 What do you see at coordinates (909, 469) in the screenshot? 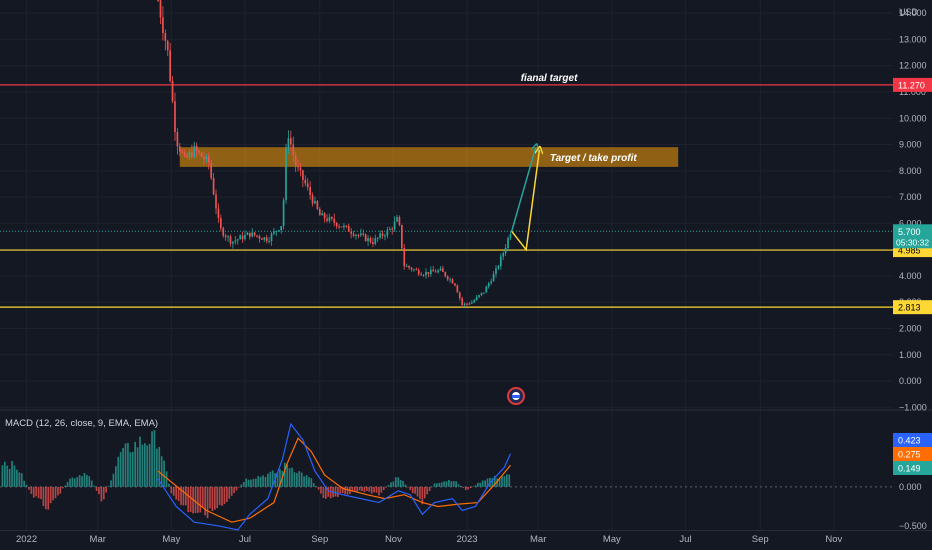
I see `macd-value-text: 0.149` at bounding box center [909, 469].